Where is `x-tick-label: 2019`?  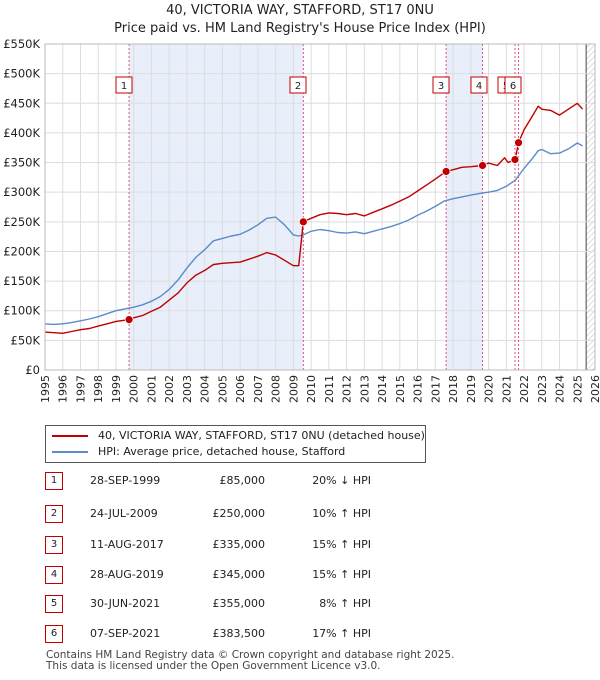
x-tick-label: 2019 is located at coordinates (471, 389).